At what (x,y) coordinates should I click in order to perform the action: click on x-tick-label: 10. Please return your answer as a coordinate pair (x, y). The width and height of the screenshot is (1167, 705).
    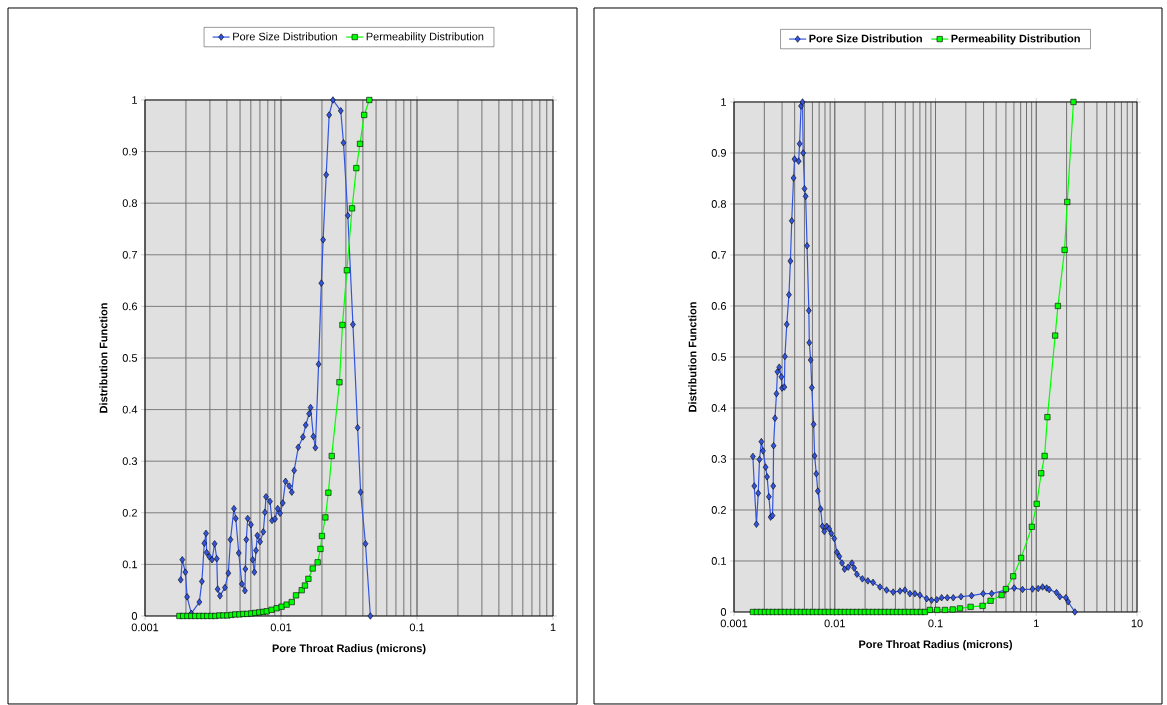
    Looking at the image, I should click on (1137, 623).